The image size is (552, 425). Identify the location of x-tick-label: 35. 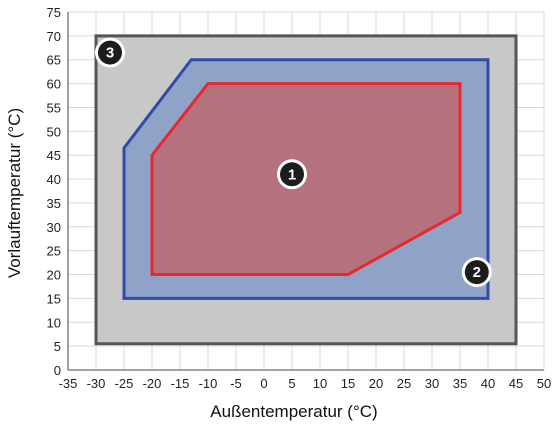
(460, 383).